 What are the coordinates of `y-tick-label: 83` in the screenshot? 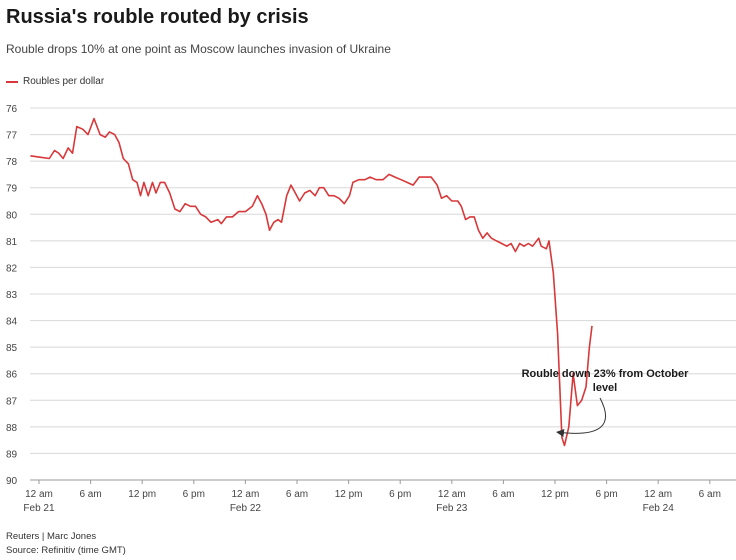 It's located at (12, 295).